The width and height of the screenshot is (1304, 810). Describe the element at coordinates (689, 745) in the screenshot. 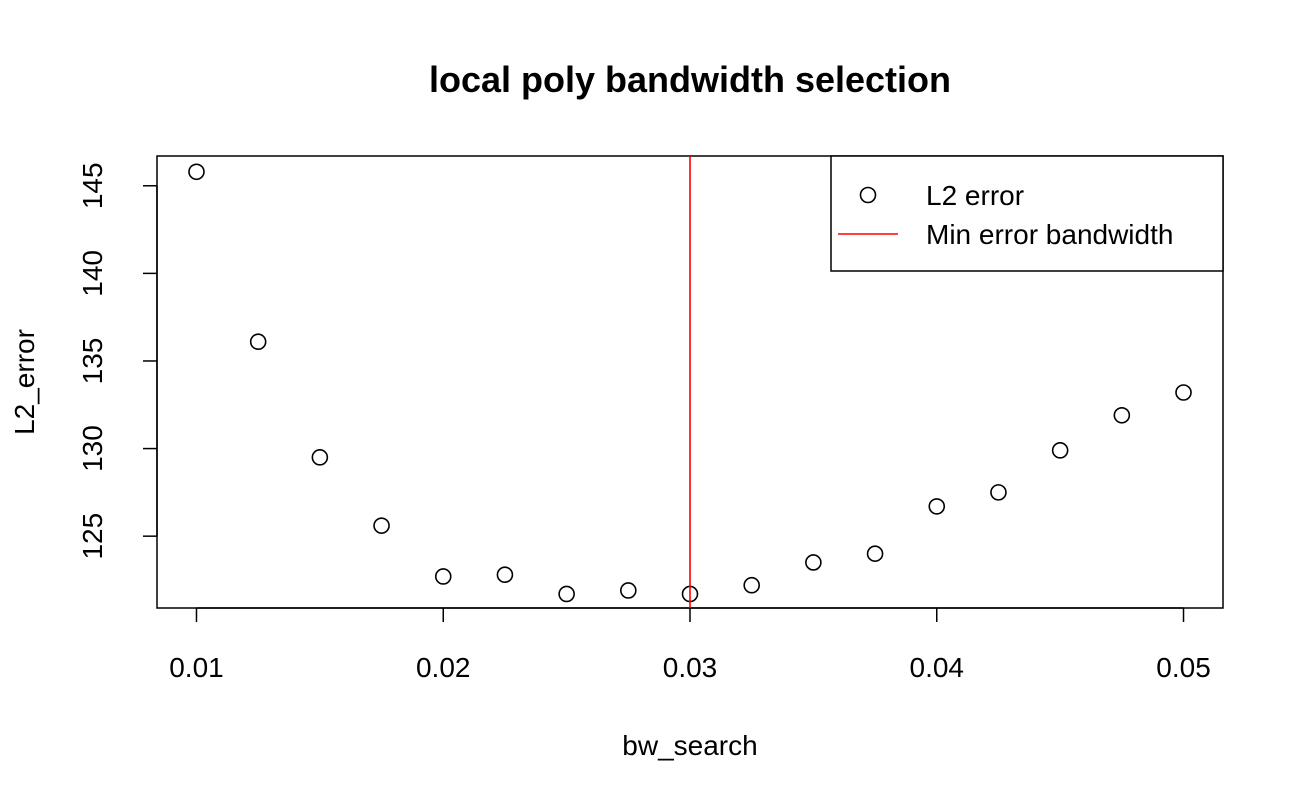

I see `x-axis-title: bw_search` at that location.